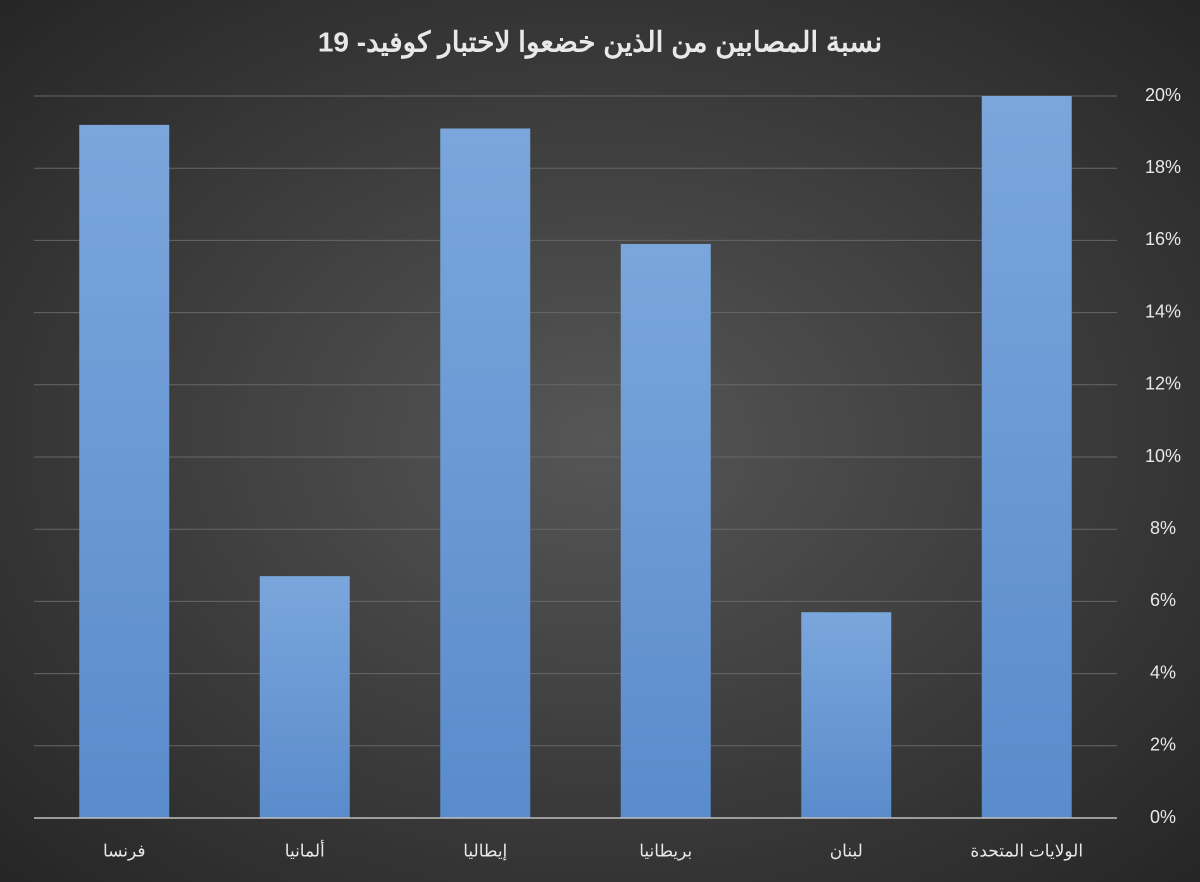  What do you see at coordinates (1163, 672) in the screenshot?
I see `y-tick-label: 4%` at bounding box center [1163, 672].